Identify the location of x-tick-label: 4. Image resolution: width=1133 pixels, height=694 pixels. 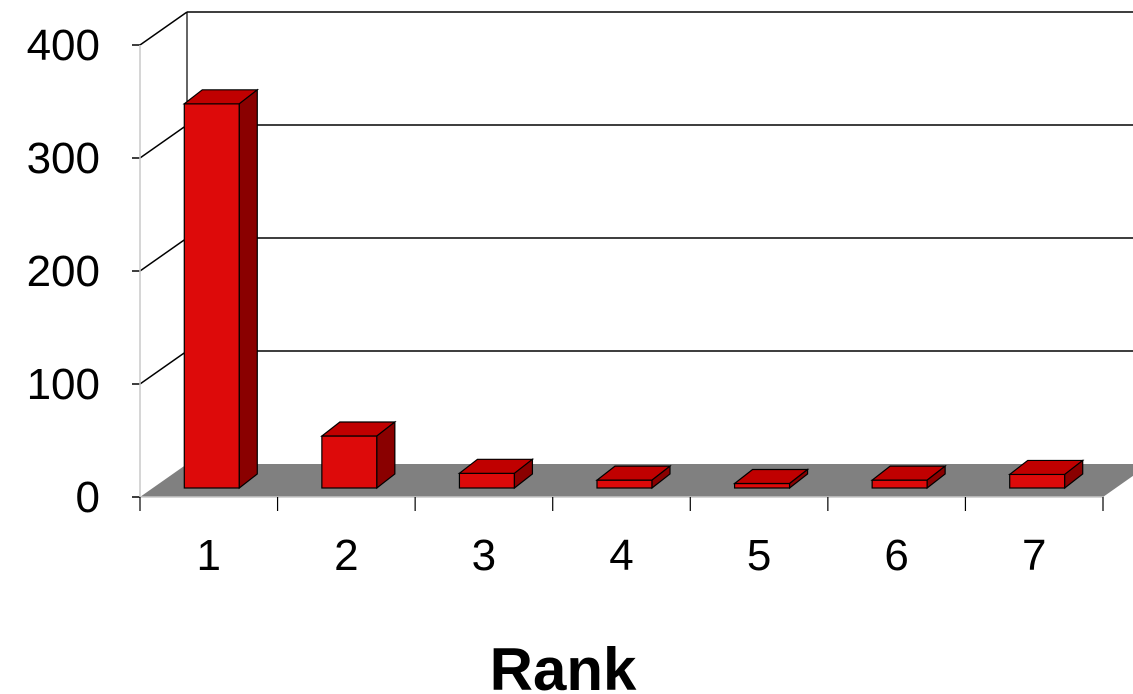
(621, 555).